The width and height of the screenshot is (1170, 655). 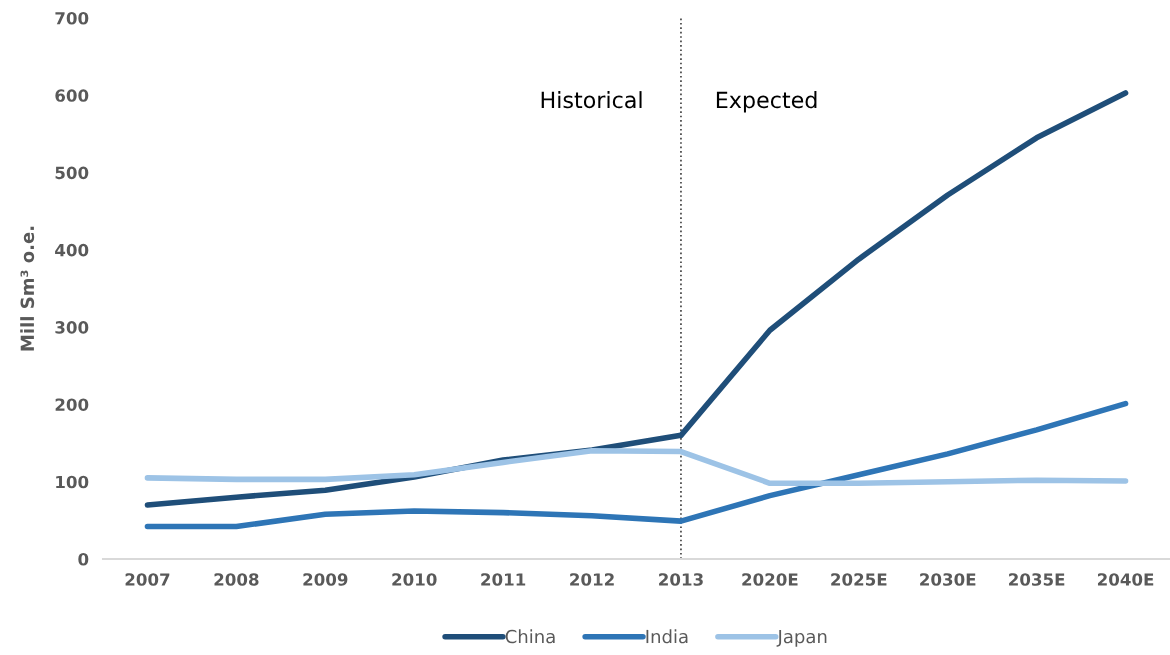 What do you see at coordinates (147, 579) in the screenshot?
I see `x-tick-label: 2007` at bounding box center [147, 579].